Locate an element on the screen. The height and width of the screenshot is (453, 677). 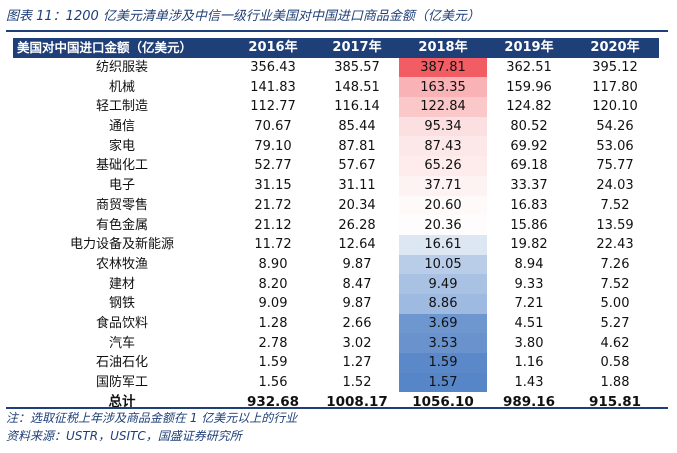
value-cell: 21.72 is located at coordinates (273, 205).